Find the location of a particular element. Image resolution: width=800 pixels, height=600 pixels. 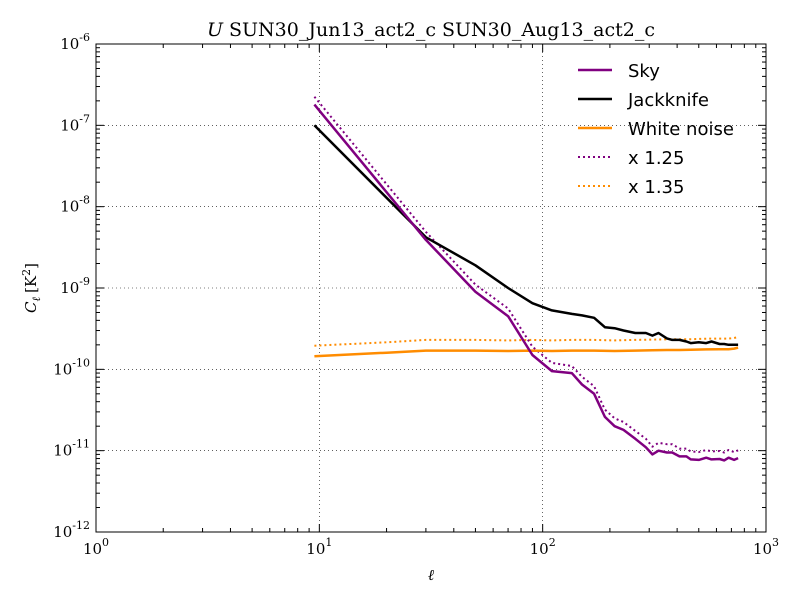

y-tick-label: 10⁻⁶ is located at coordinates (75, 42).